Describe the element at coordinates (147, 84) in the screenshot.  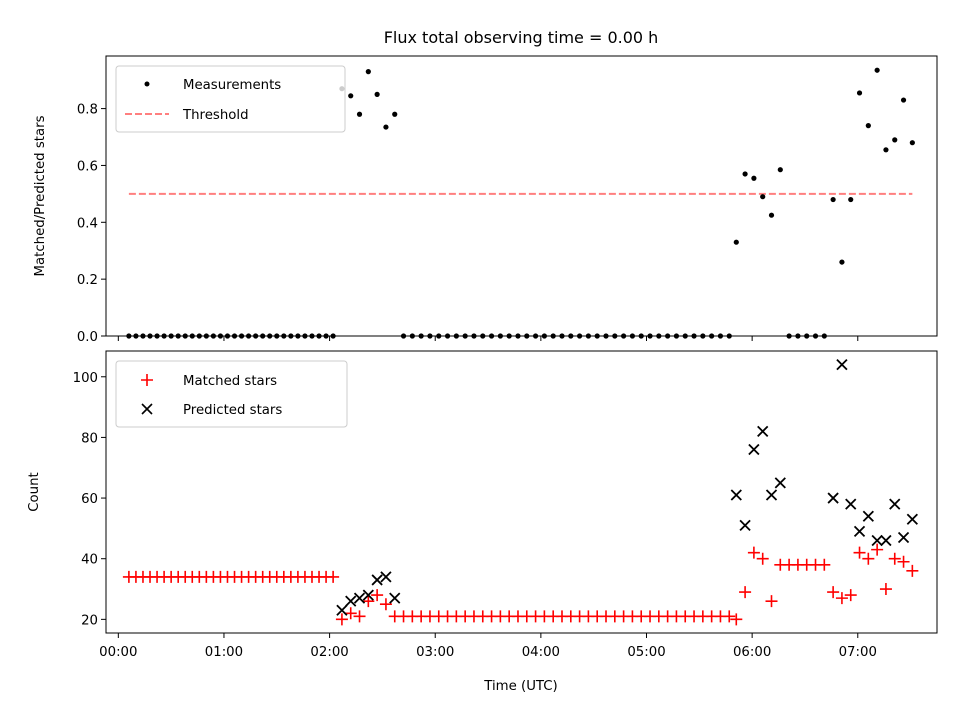
I see `legend-marker-measurements` at that location.